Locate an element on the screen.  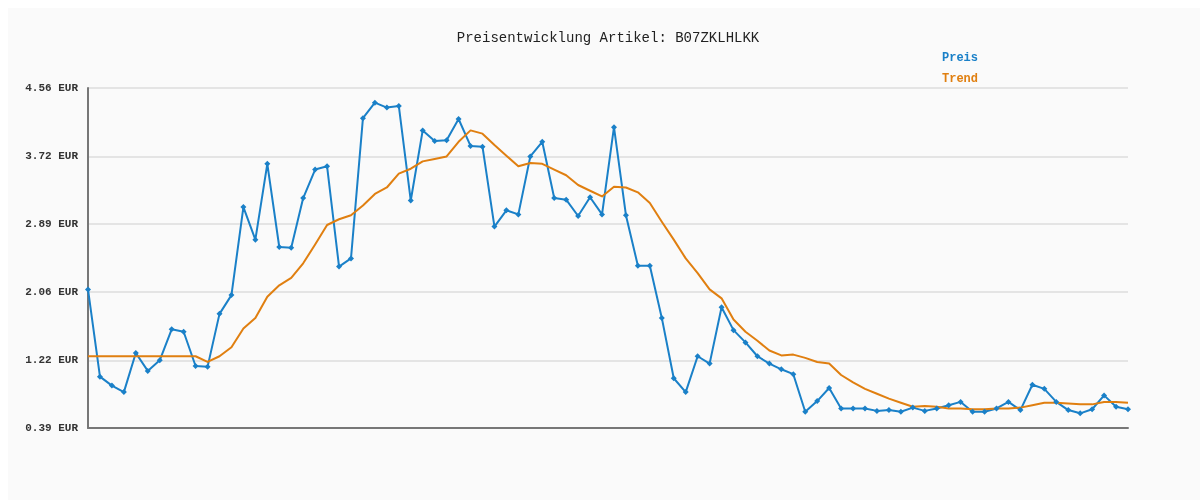
y-tick-label: 4.56 EUR is located at coordinates (52, 88).